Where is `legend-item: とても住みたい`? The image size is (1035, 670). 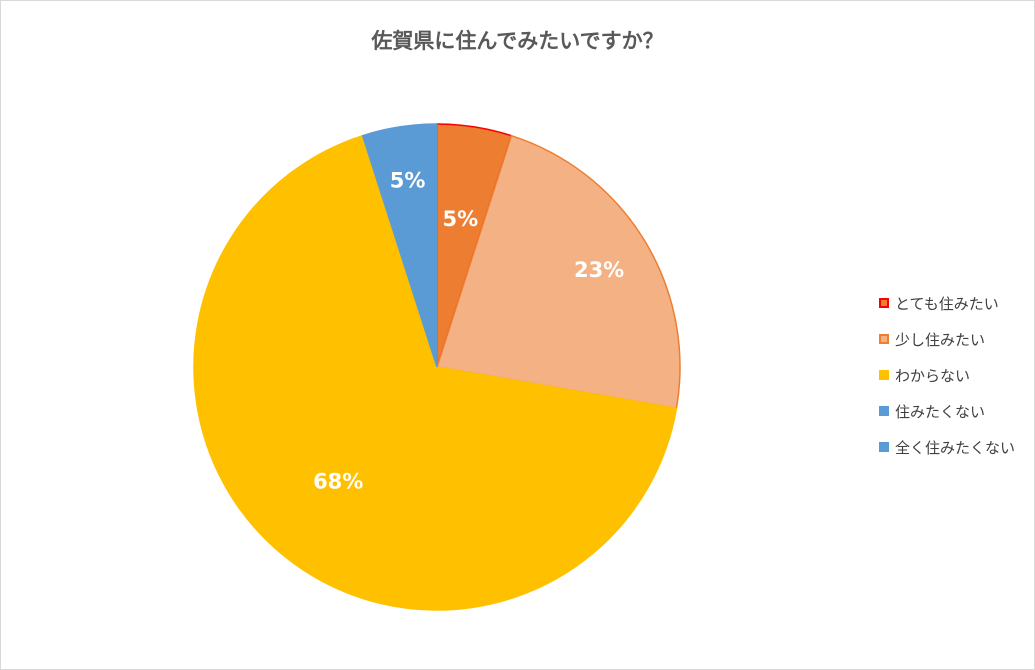 legend-item: とても住みたい is located at coordinates (947, 303).